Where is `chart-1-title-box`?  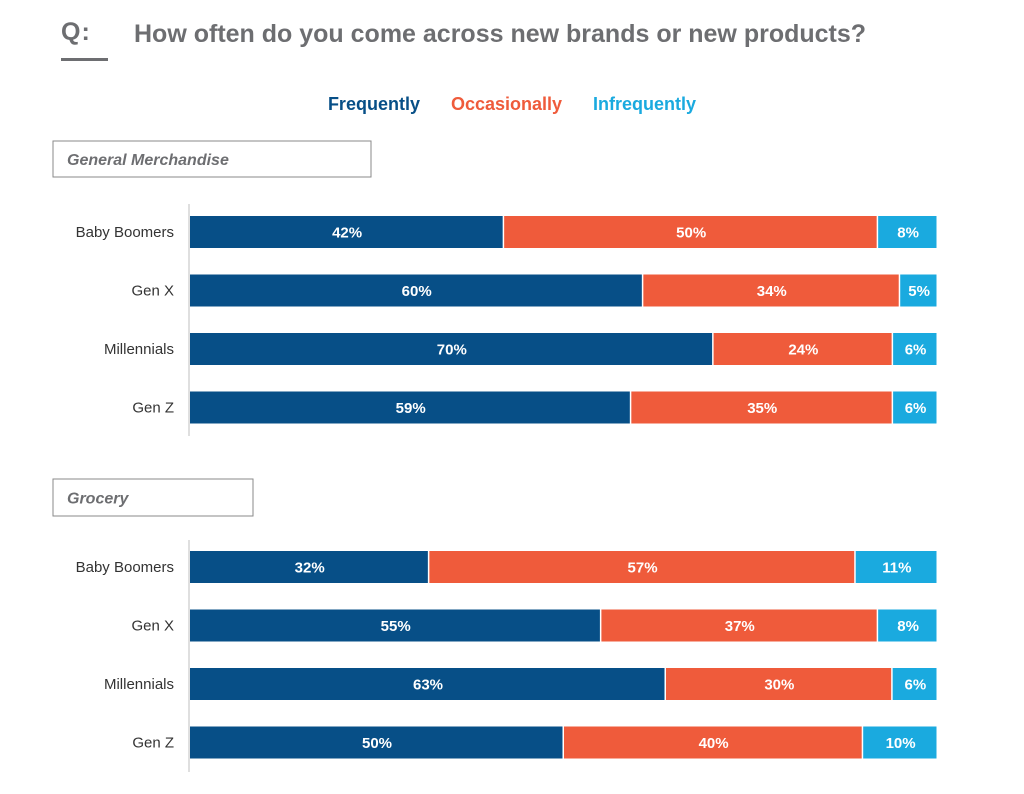
chart-1-title-box is located at coordinates (212, 159).